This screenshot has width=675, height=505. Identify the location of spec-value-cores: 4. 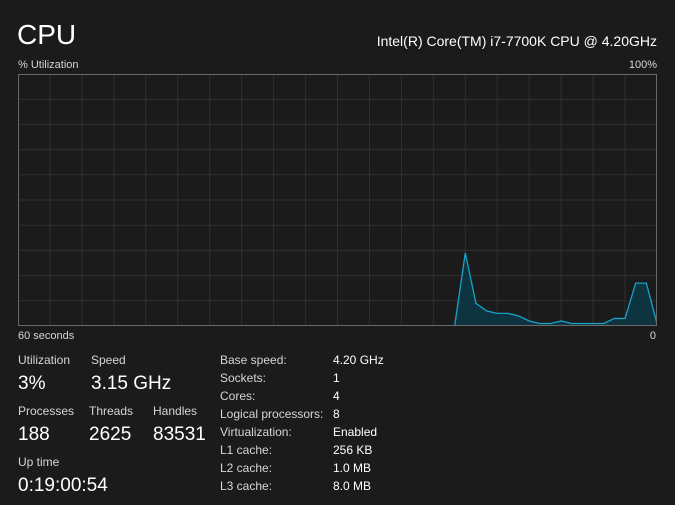
(336, 396).